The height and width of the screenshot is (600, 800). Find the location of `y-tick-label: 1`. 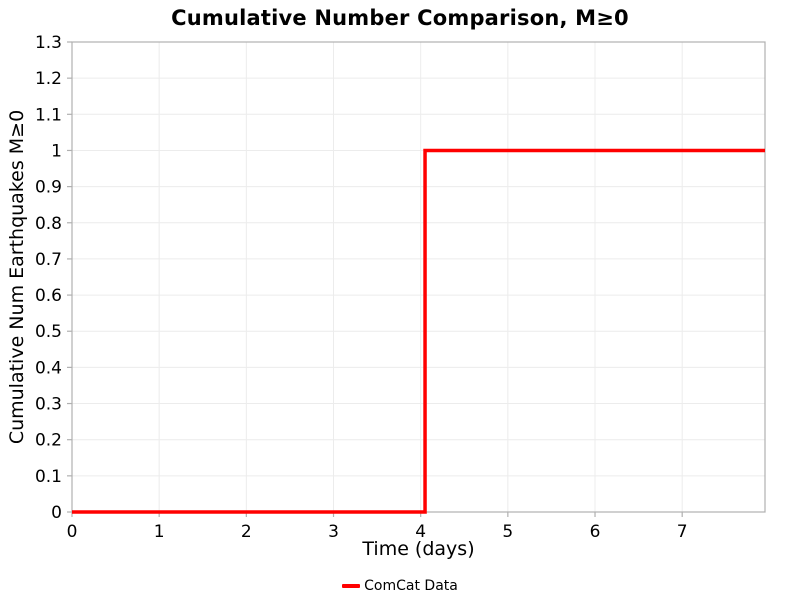

y-tick-label: 1 is located at coordinates (56, 151).